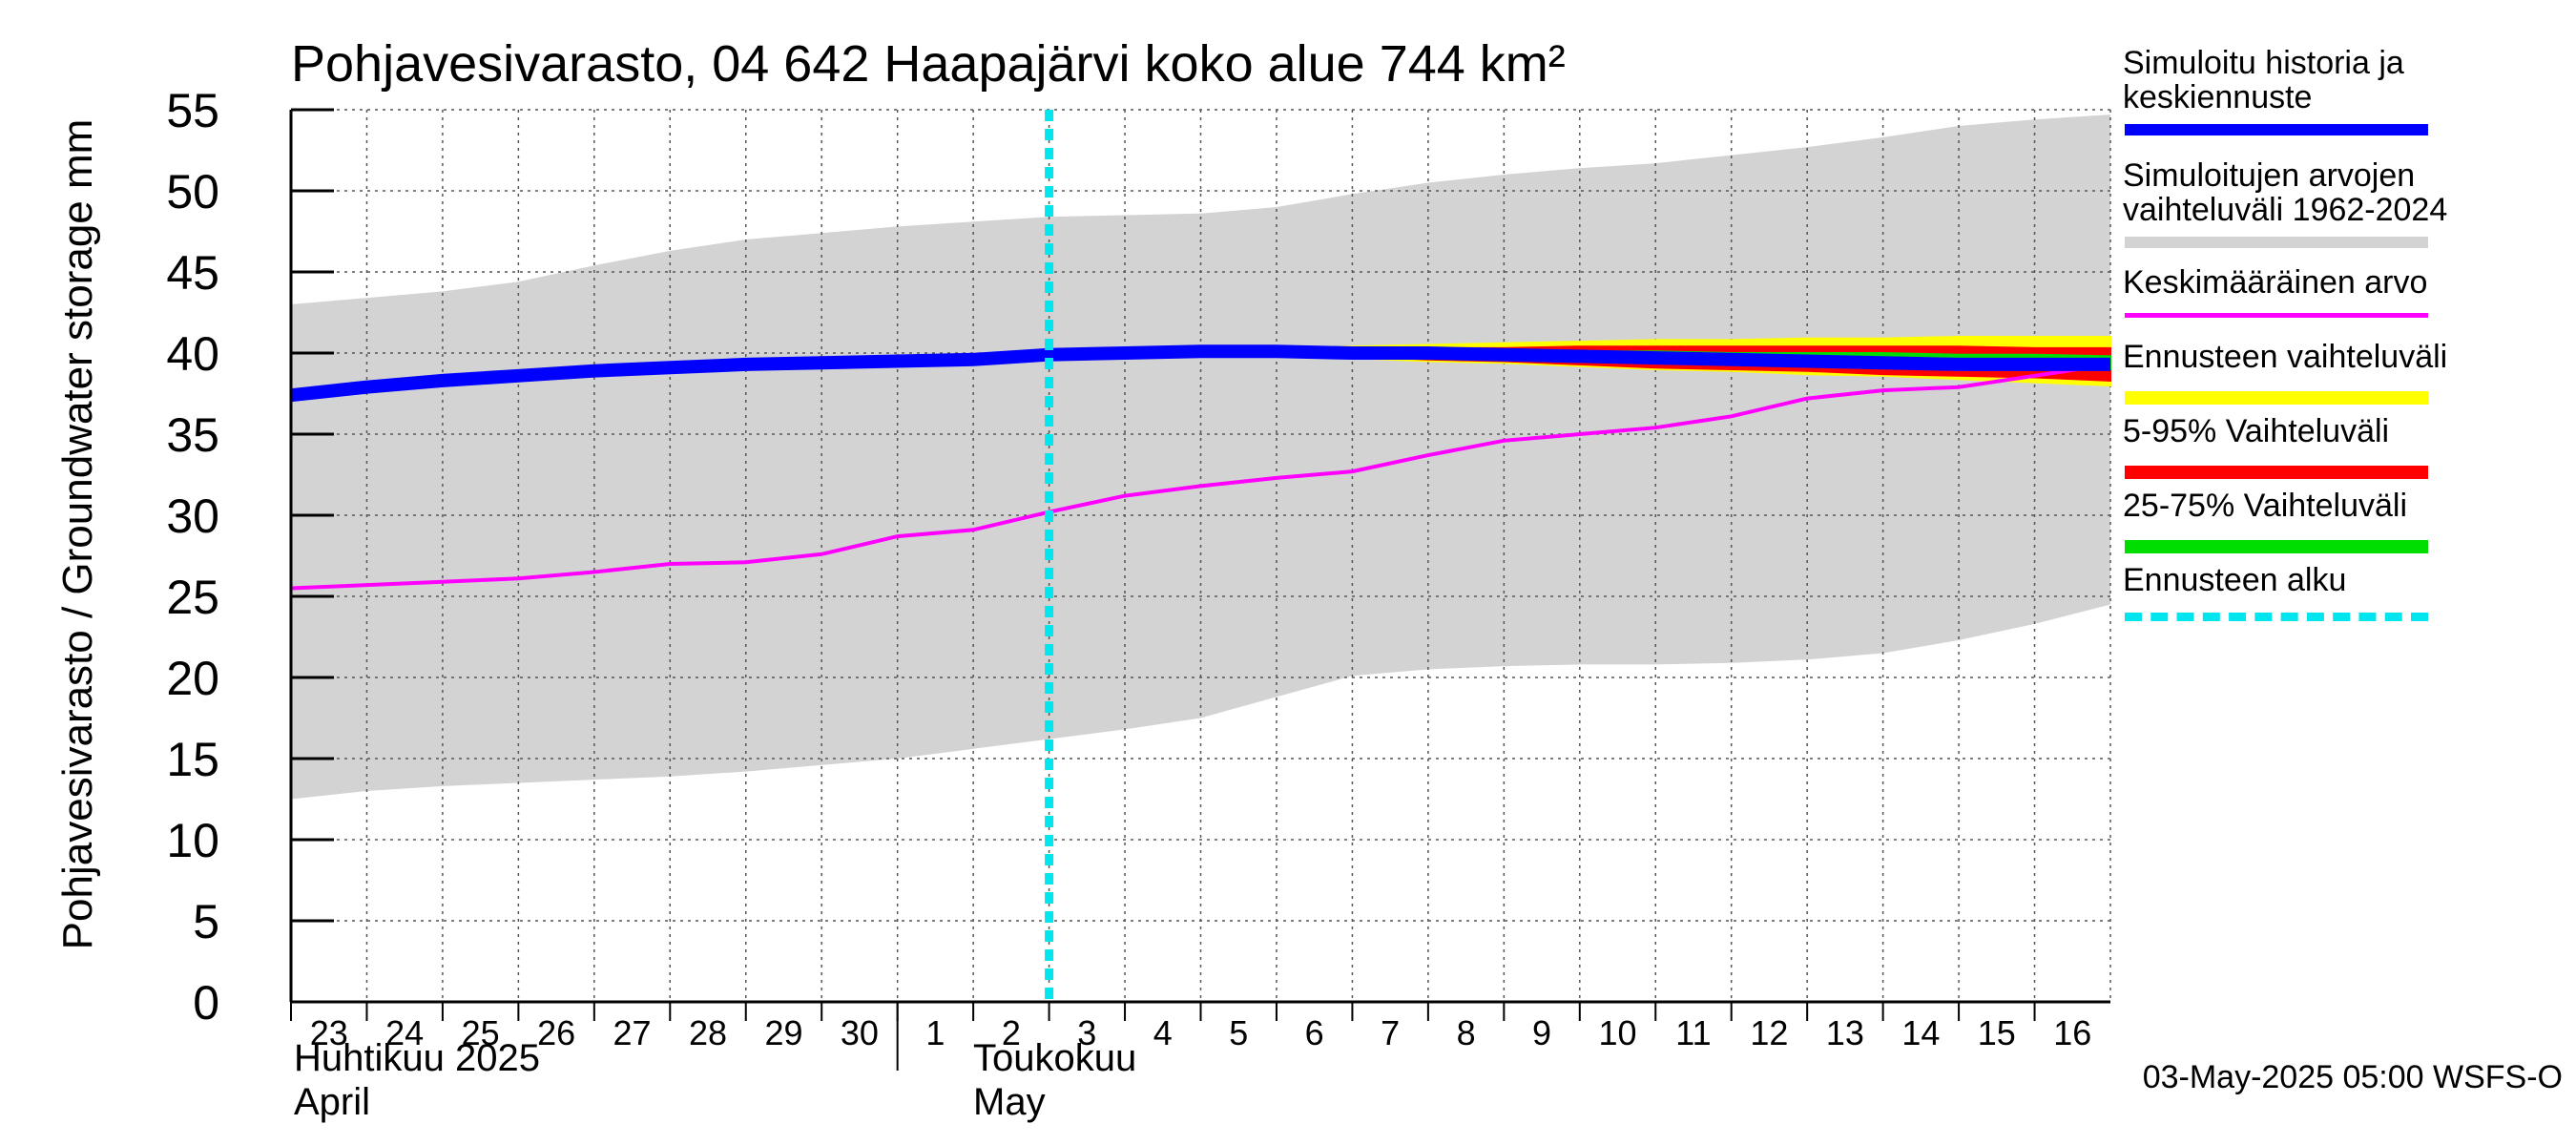 The width and height of the screenshot is (2576, 1145). Describe the element at coordinates (329, 1032) in the screenshot. I see `x-tick-label: 23` at that location.